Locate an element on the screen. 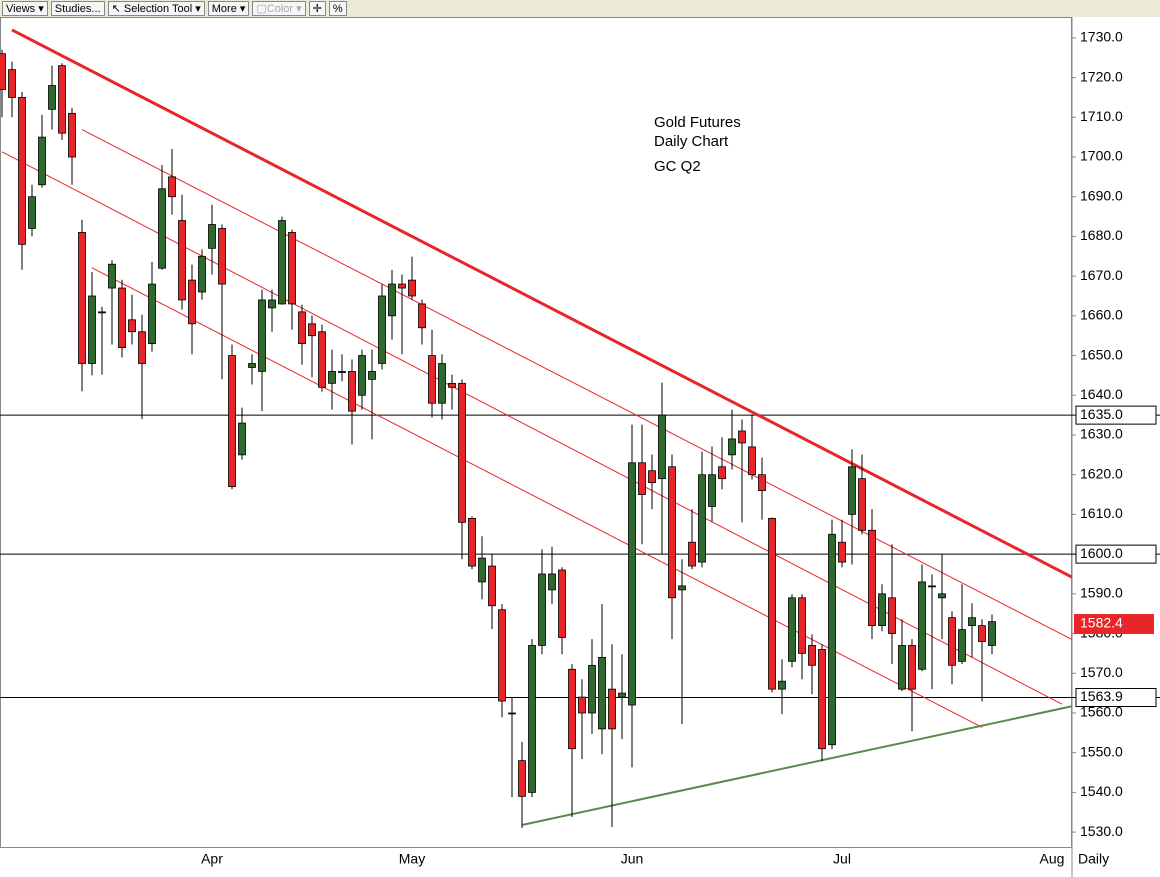 The image size is (1160, 877). y-tick-label: 1540.0 is located at coordinates (1101, 791).